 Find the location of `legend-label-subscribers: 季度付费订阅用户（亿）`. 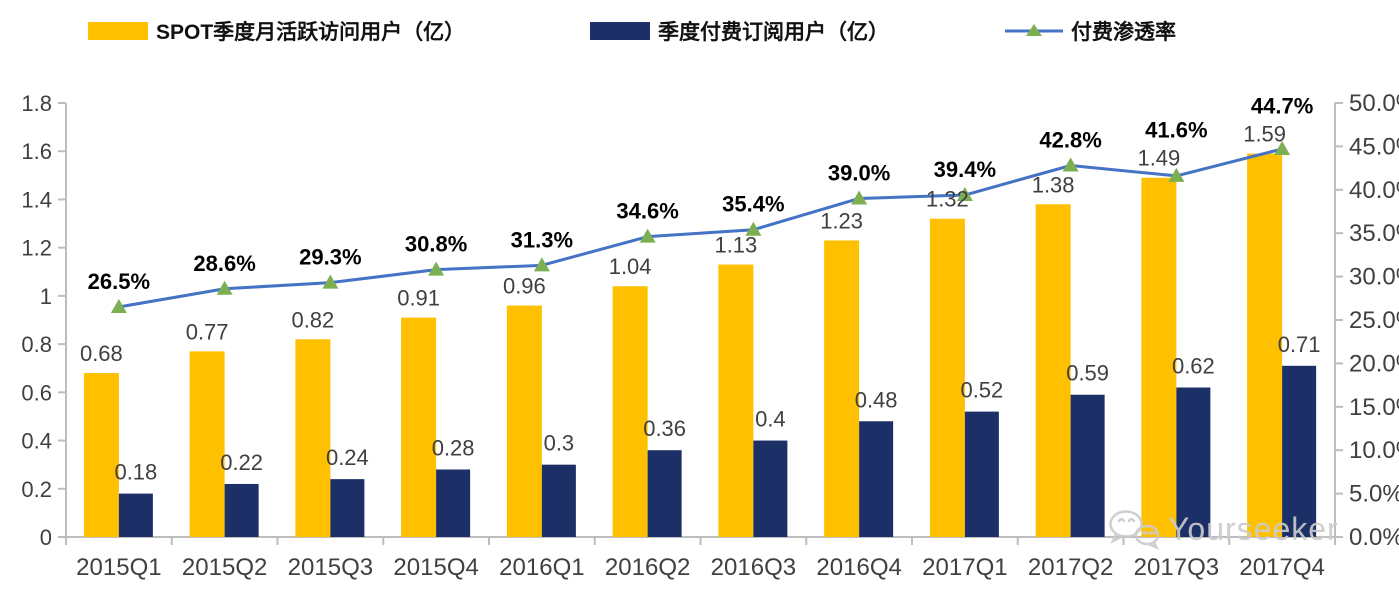

legend-label-subscribers: 季度付费订阅用户（亿） is located at coordinates (773, 32).